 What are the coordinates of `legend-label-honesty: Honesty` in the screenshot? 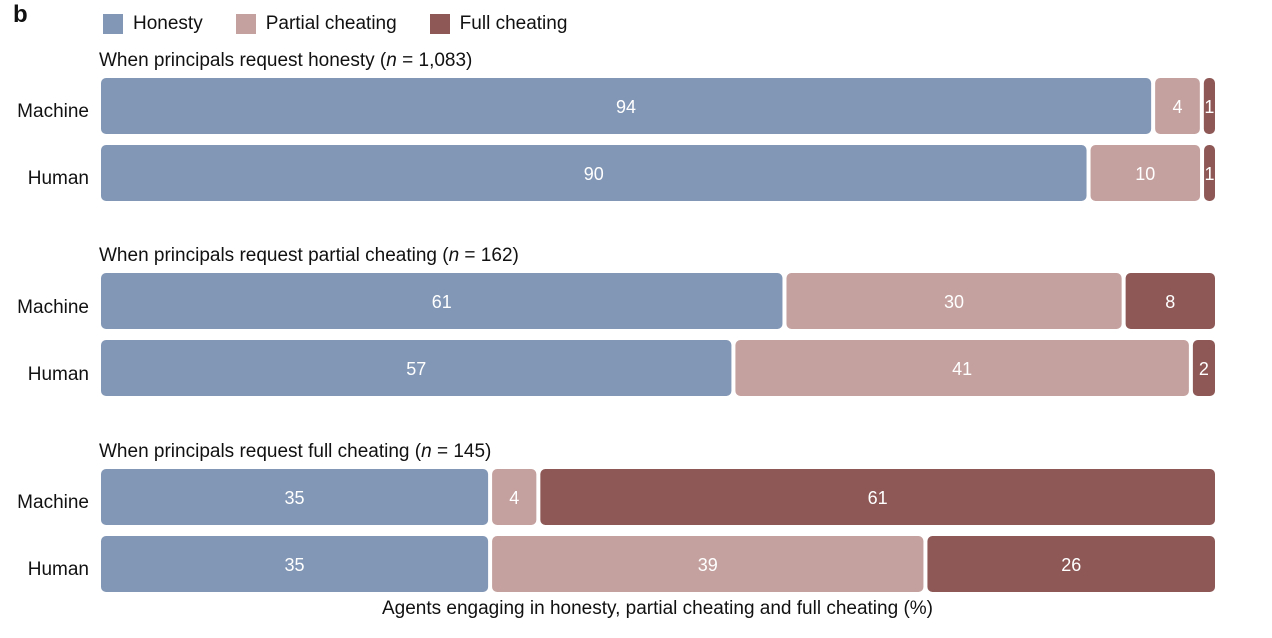 It's located at (168, 23).